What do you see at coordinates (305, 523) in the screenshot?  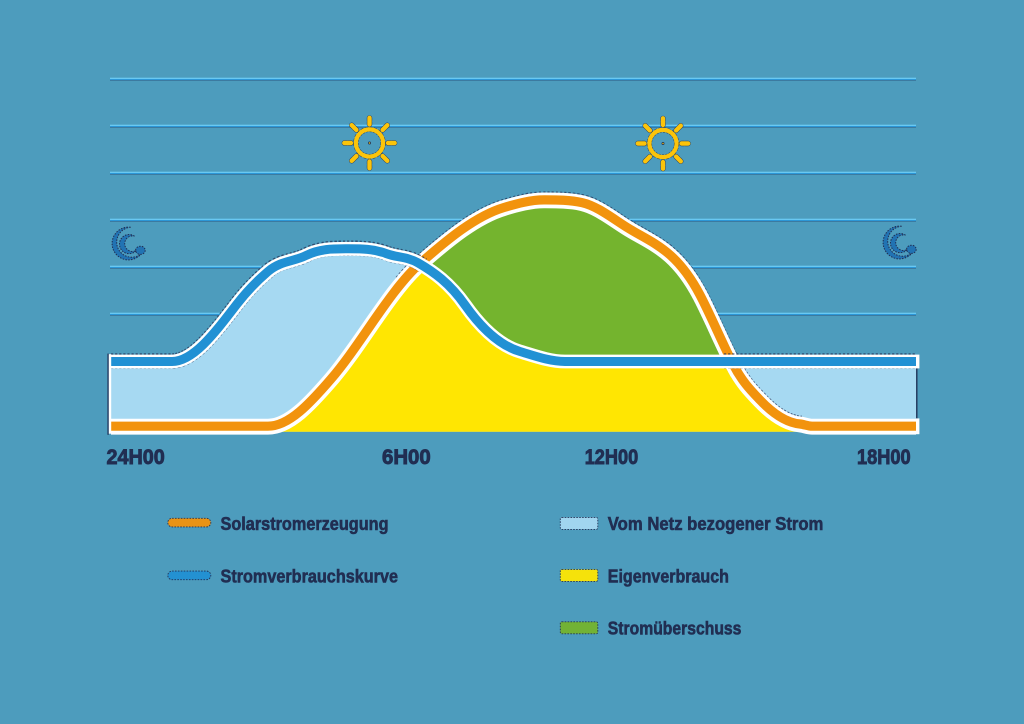 I see `svg-text: Solarstromerzeugung` at bounding box center [305, 523].